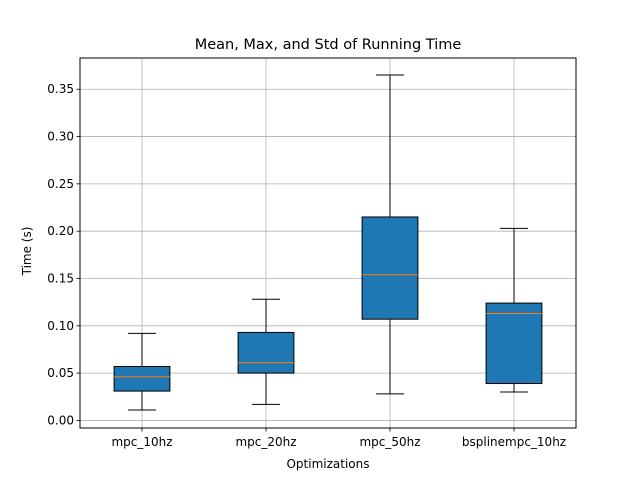 The height and width of the screenshot is (484, 640). I want to click on chart-title: Mean, Max, and Std of Running Time, so click(328, 45).